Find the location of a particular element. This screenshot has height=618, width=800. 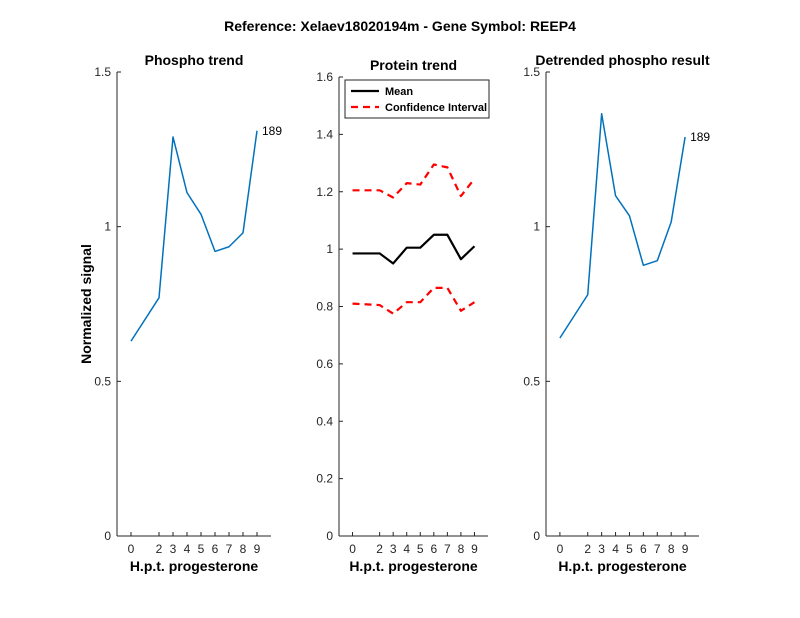

panel-title: Phospho trend is located at coordinates (194, 60).